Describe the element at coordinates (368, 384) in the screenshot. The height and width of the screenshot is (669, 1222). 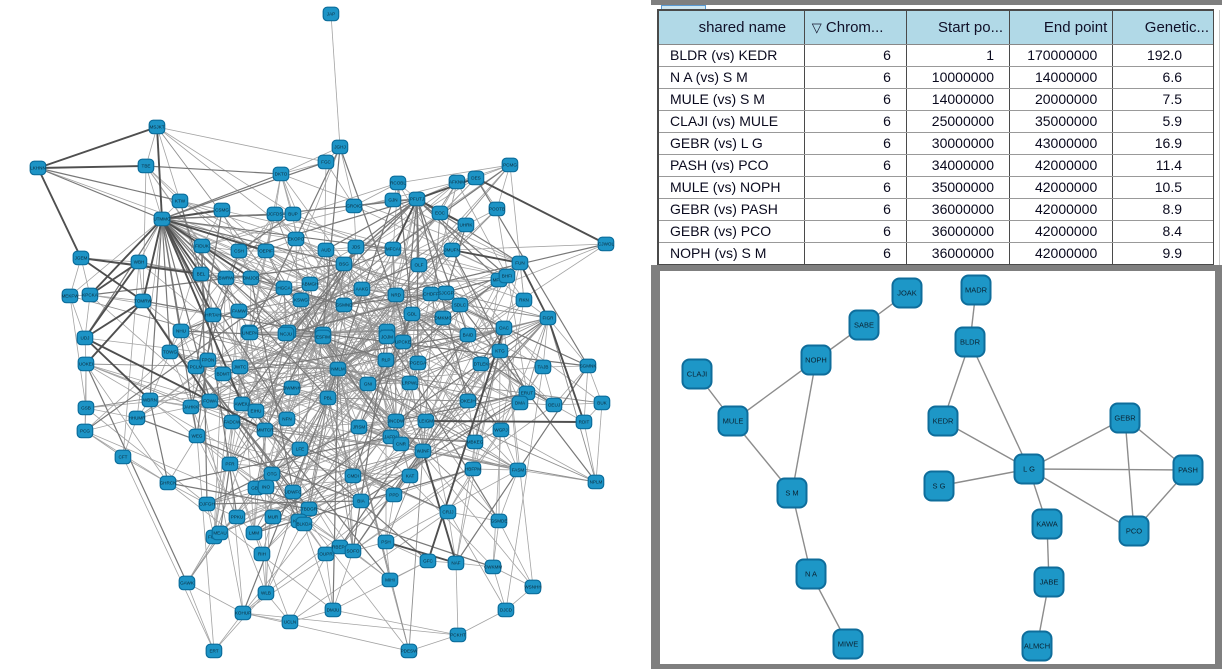
I see `svg-text: GNI` at that location.